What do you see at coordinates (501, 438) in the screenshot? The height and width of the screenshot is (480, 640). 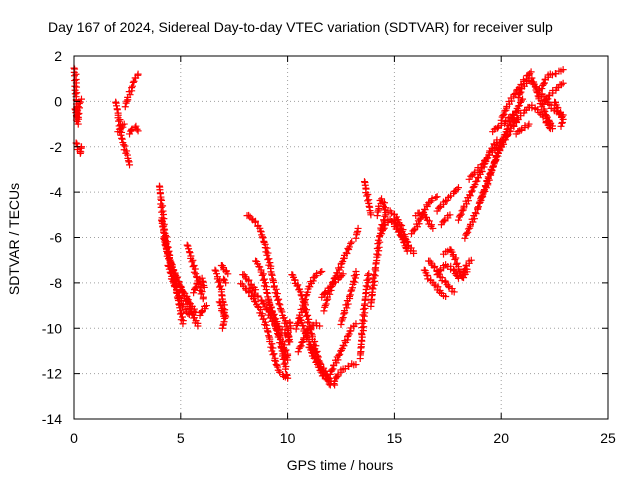 I see `x-tick-label: 20` at bounding box center [501, 438].